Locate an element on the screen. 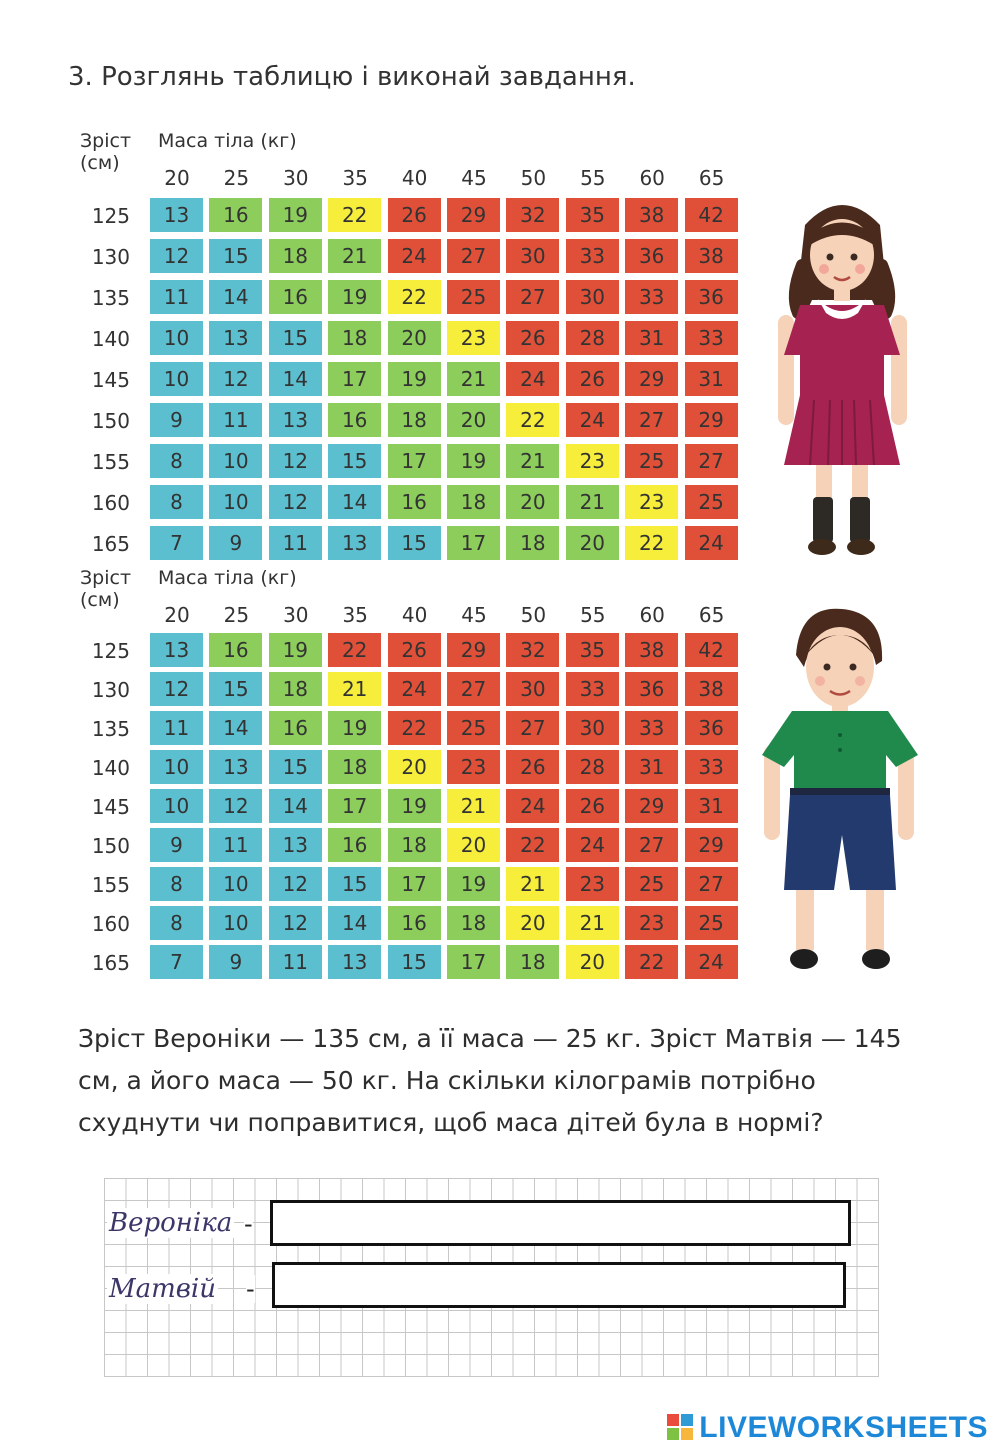 The image size is (1000, 1455). table-cell: 28 is located at coordinates (592, 338).